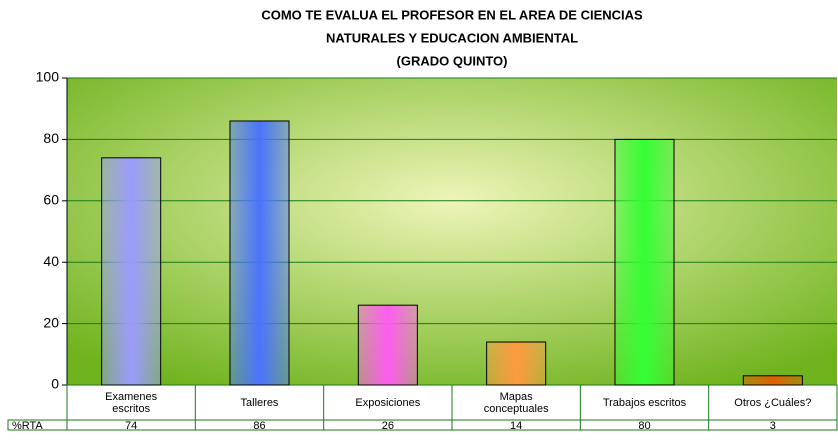 The height and width of the screenshot is (440, 838). I want to click on y-tick-label: 100, so click(48, 77).